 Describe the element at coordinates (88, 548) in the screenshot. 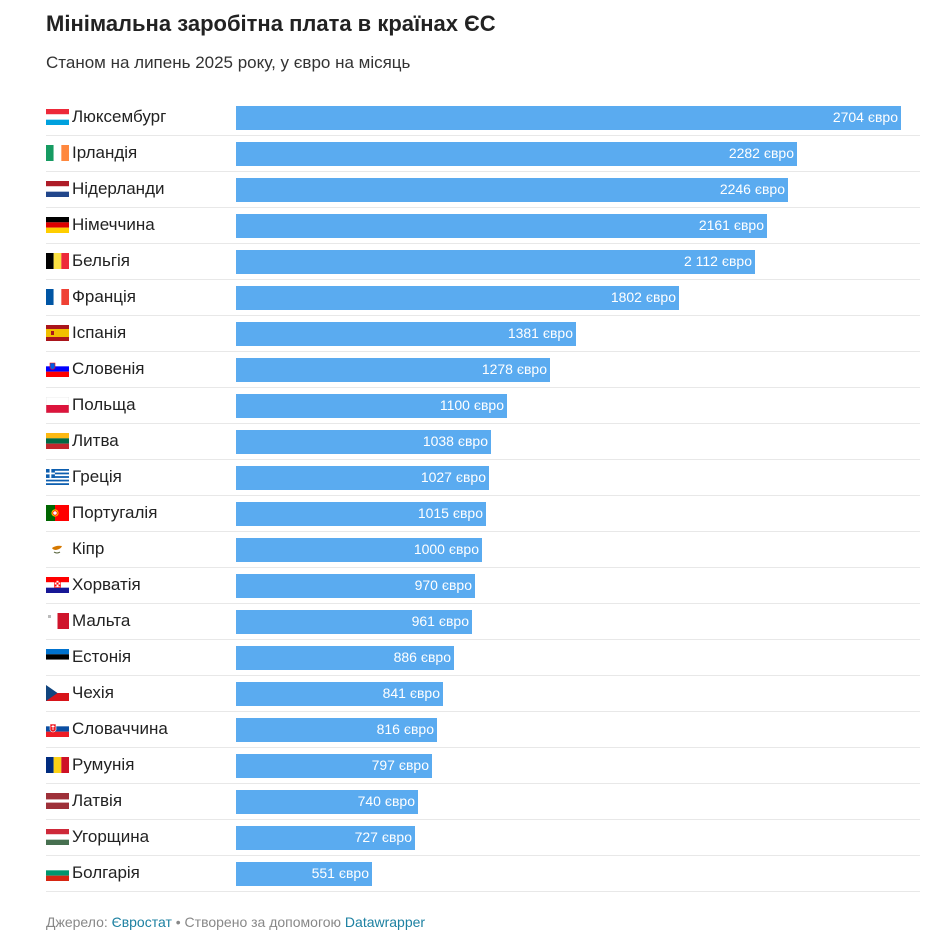

I see `category-label: Кіпр` at that location.